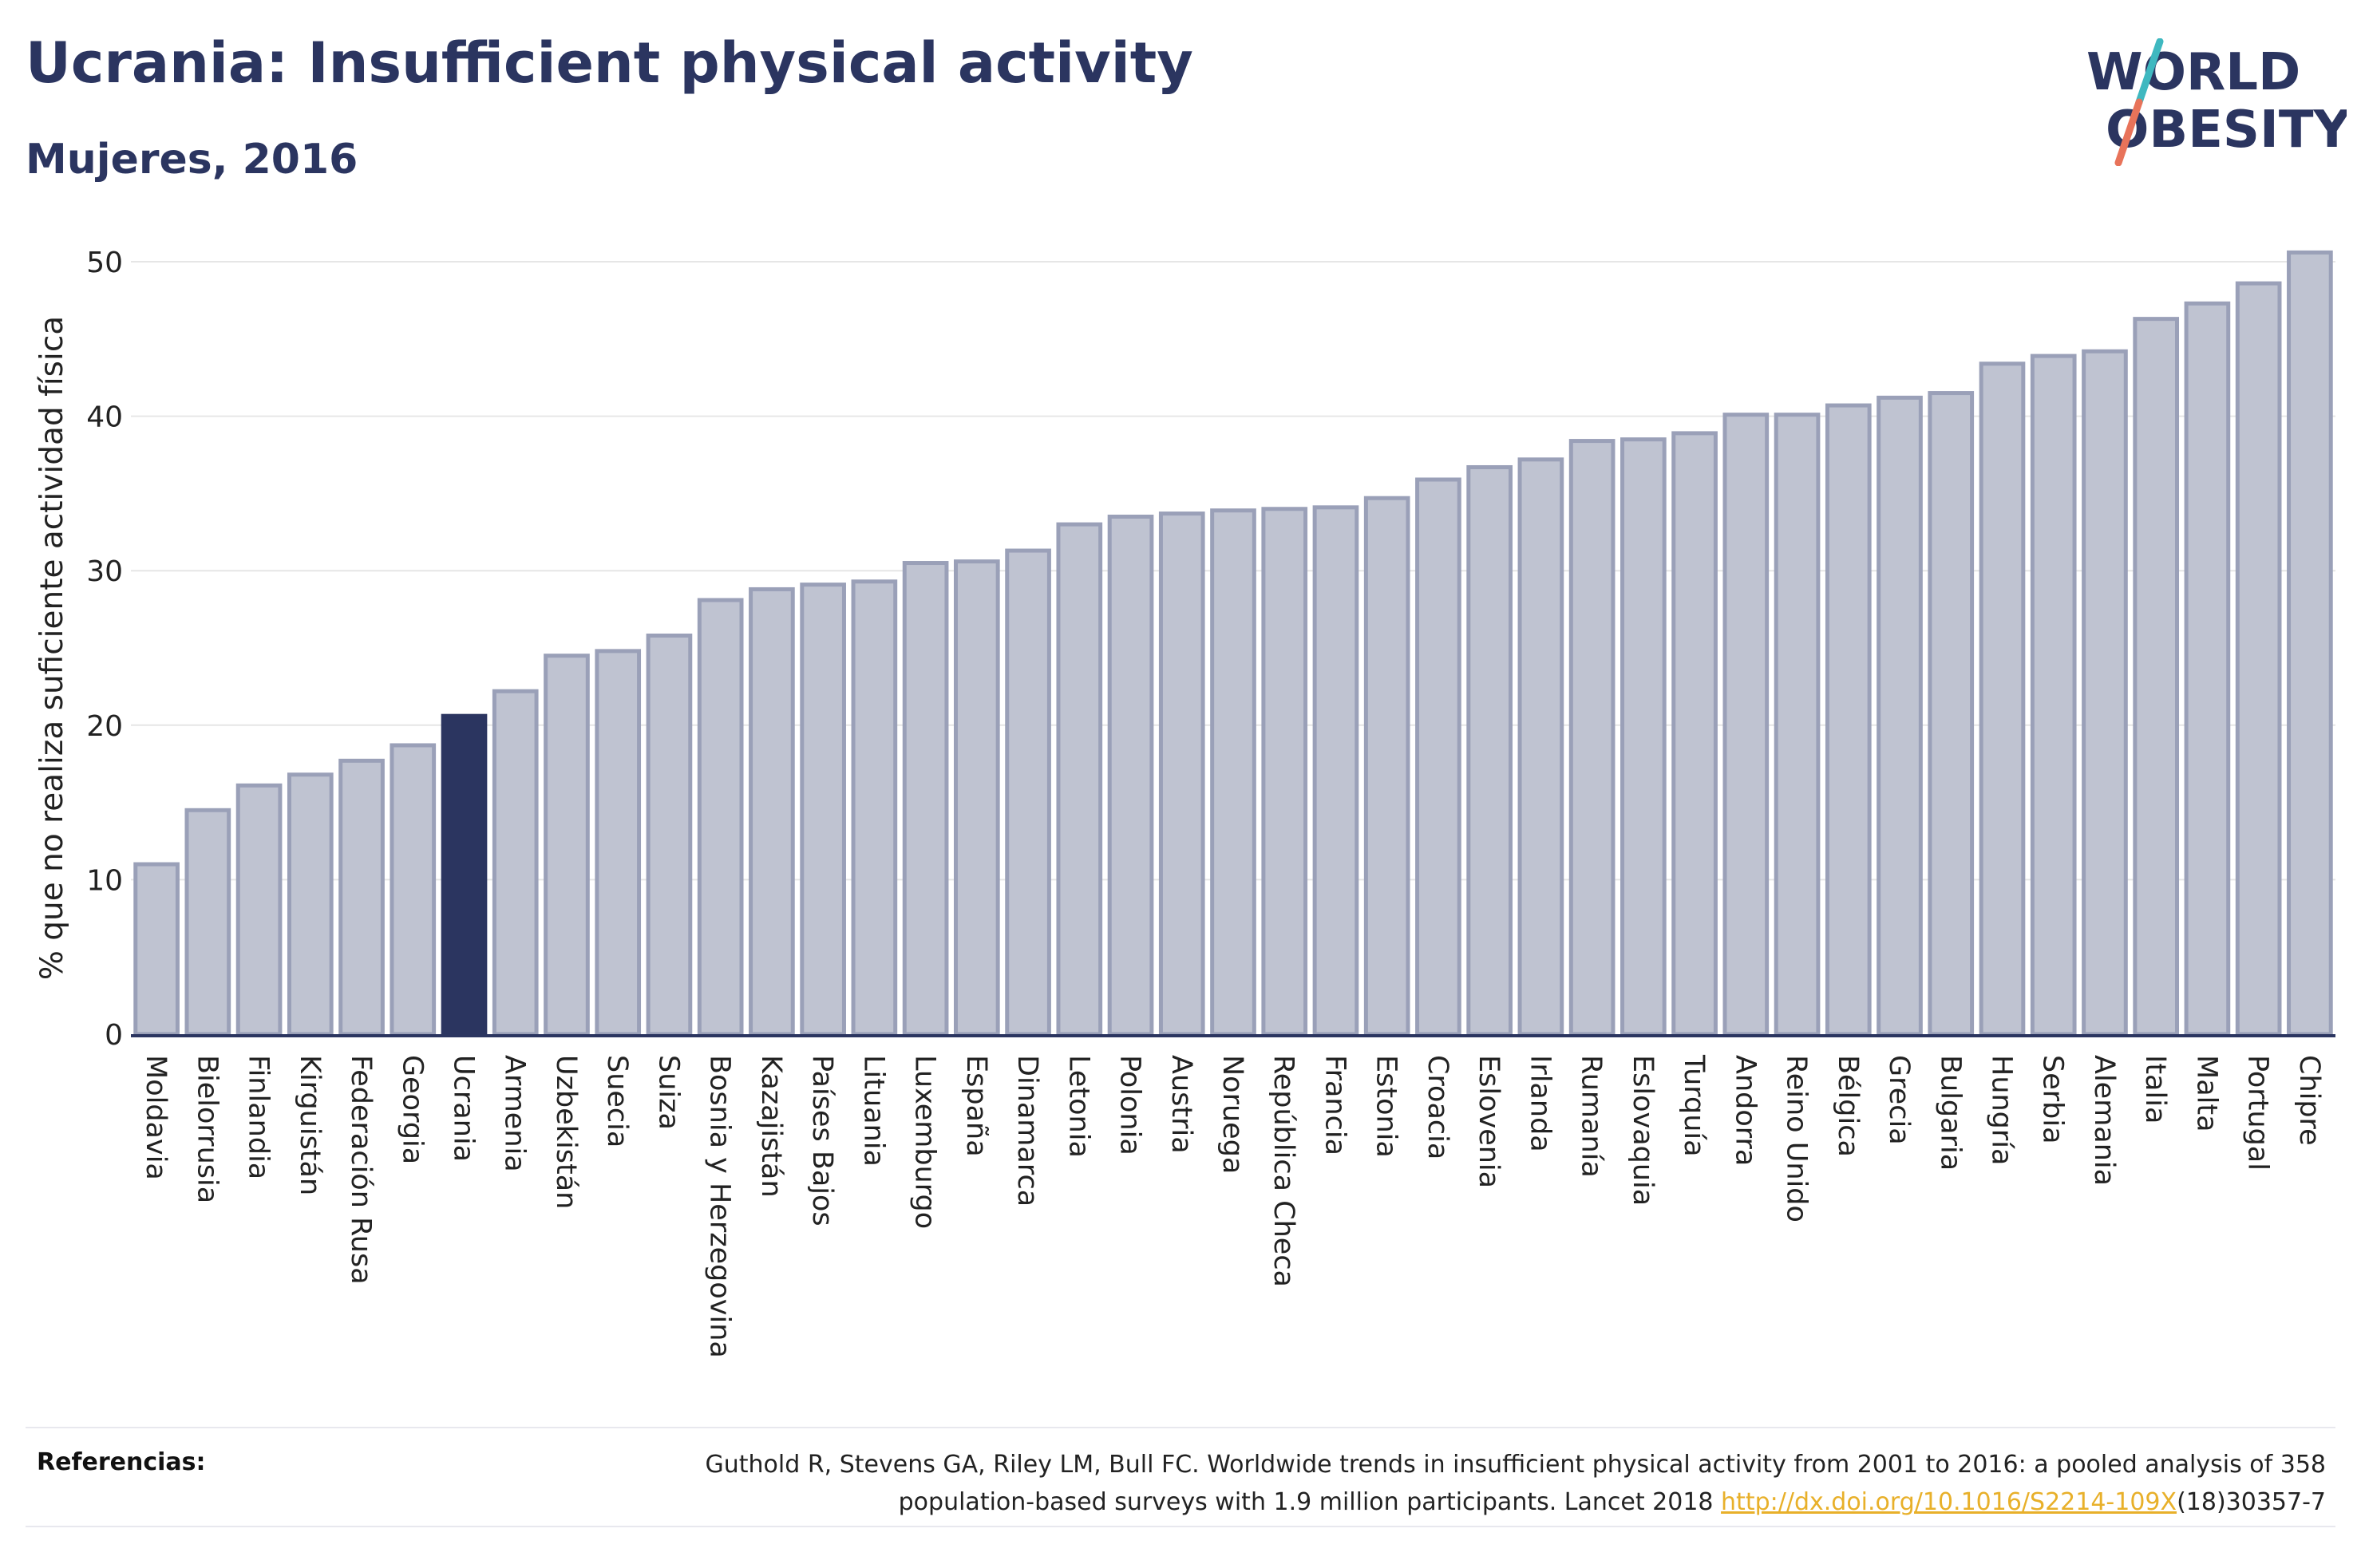 The height and width of the screenshot is (1568, 2361). Describe the element at coordinates (515, 1113) in the screenshot. I see `x-tick-label: Armenia` at that location.